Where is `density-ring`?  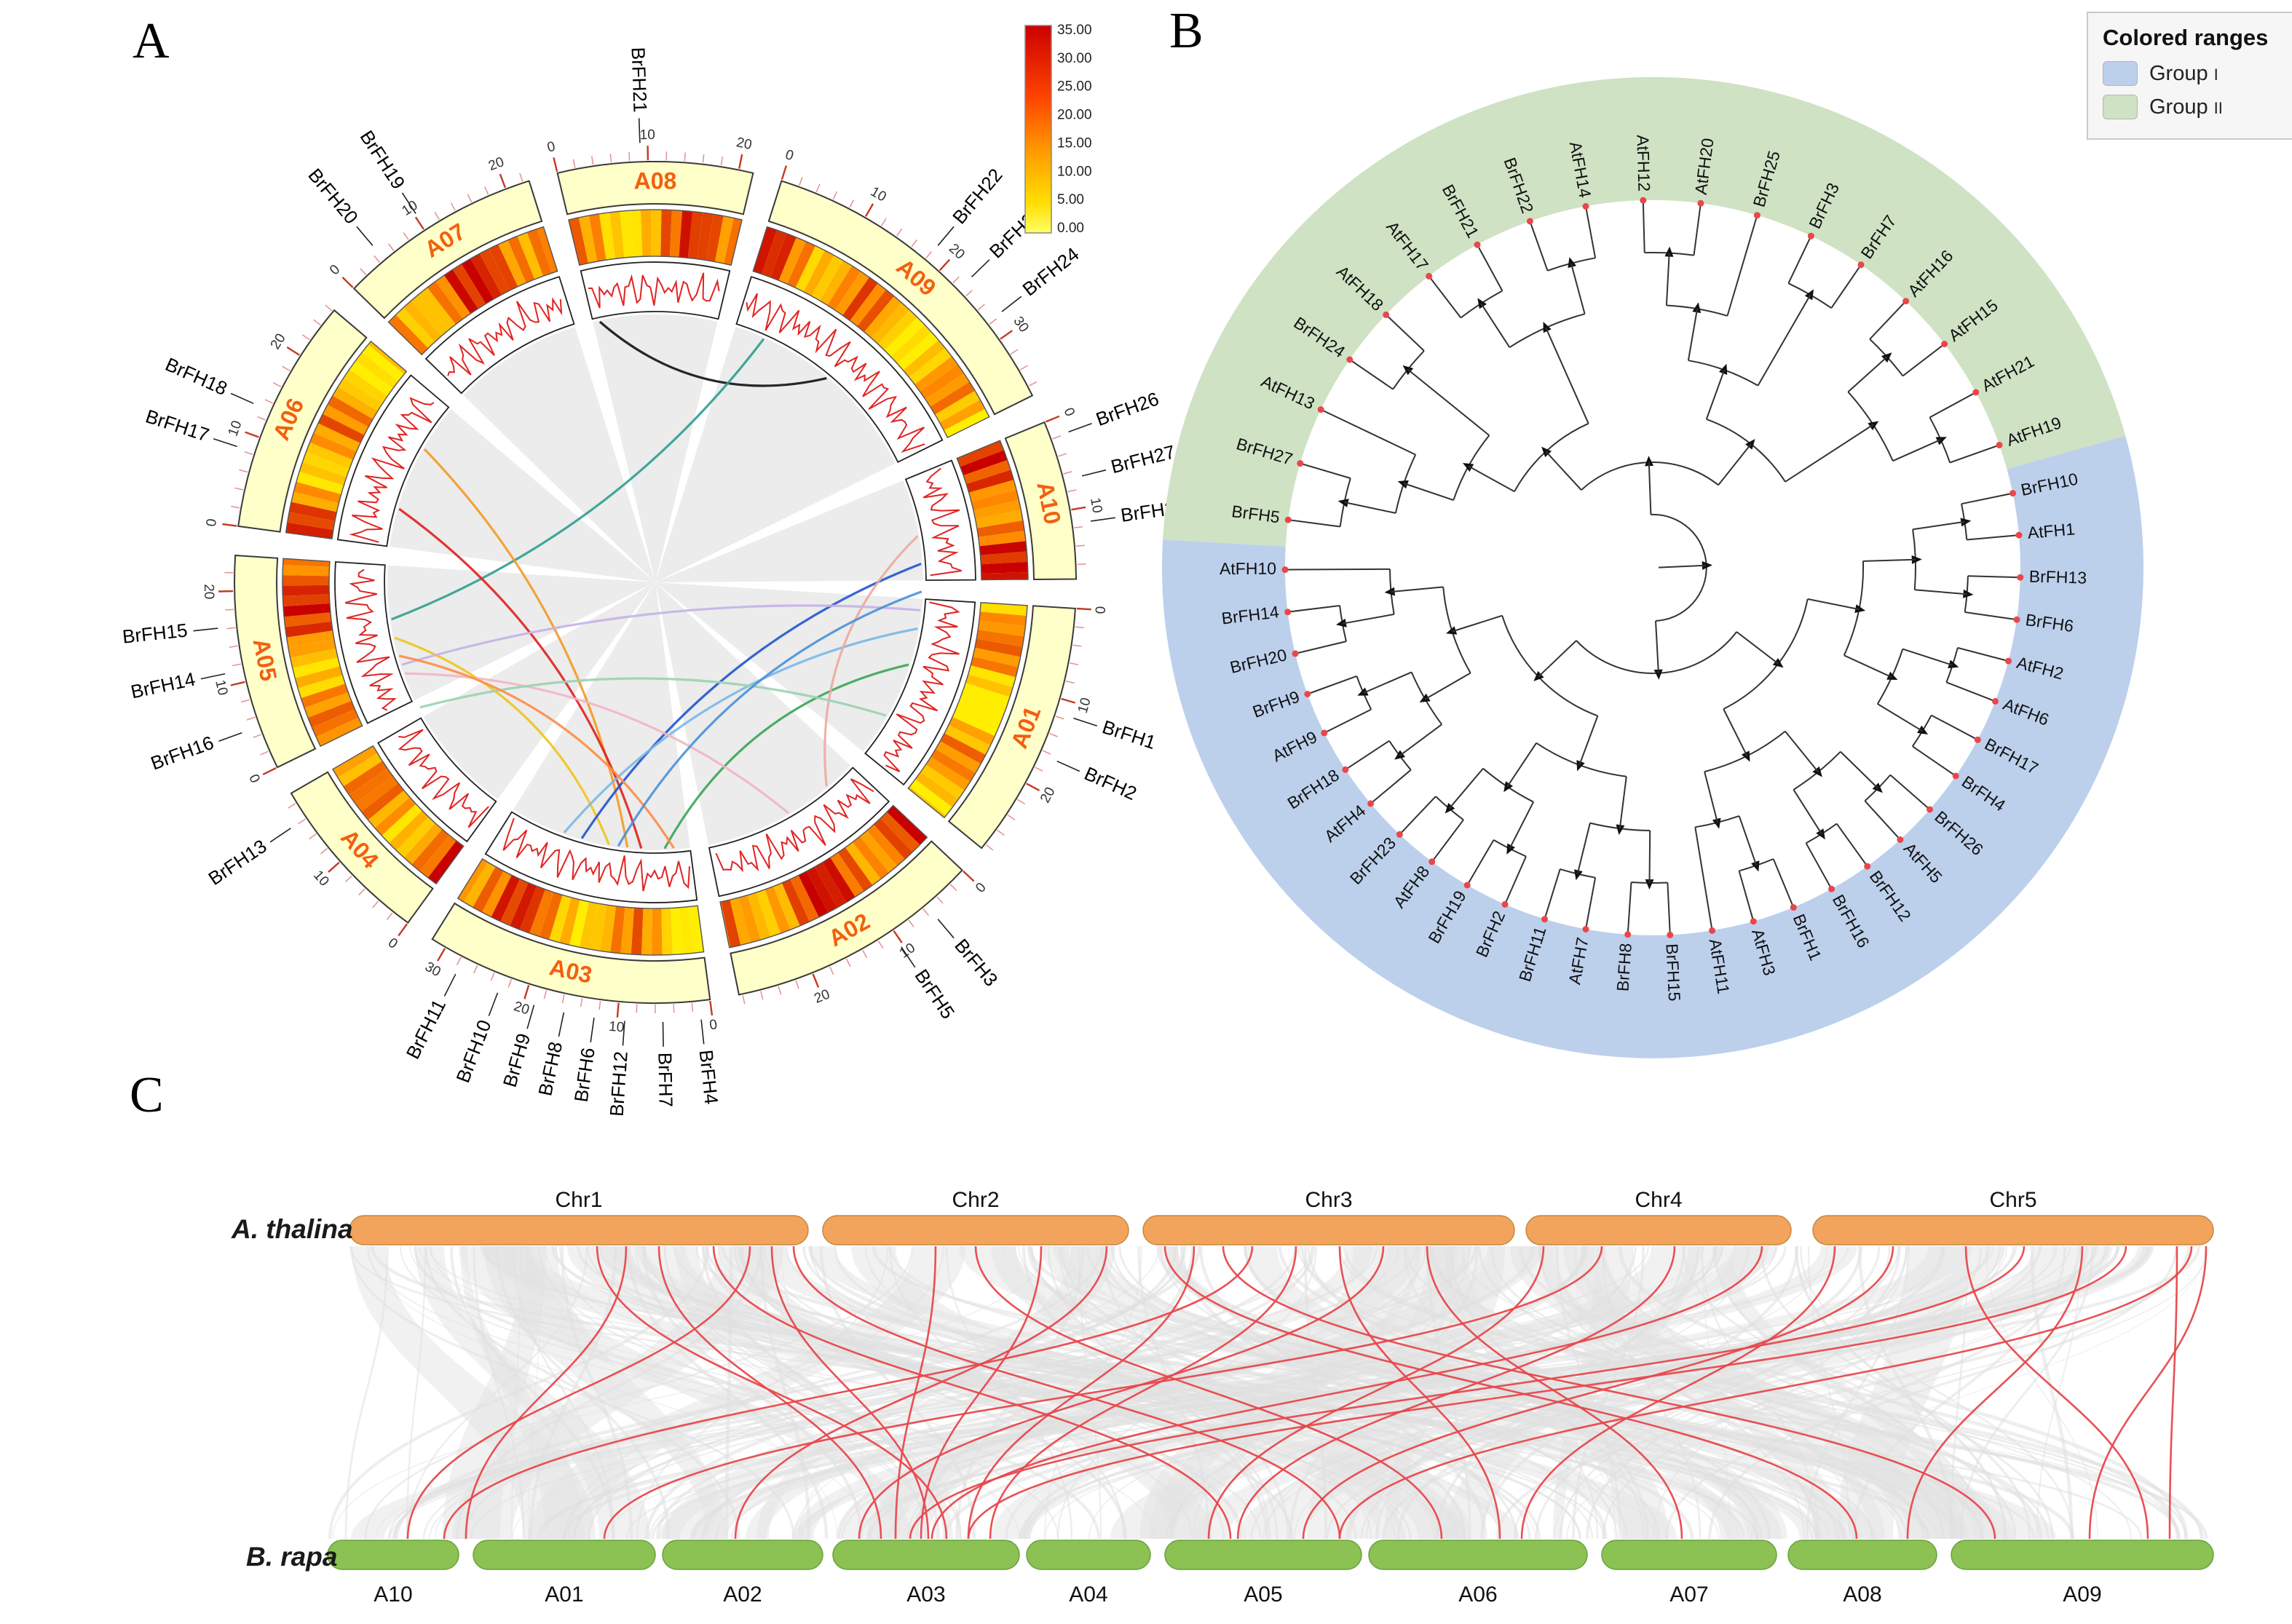 density-ring is located at coordinates (799, 832).